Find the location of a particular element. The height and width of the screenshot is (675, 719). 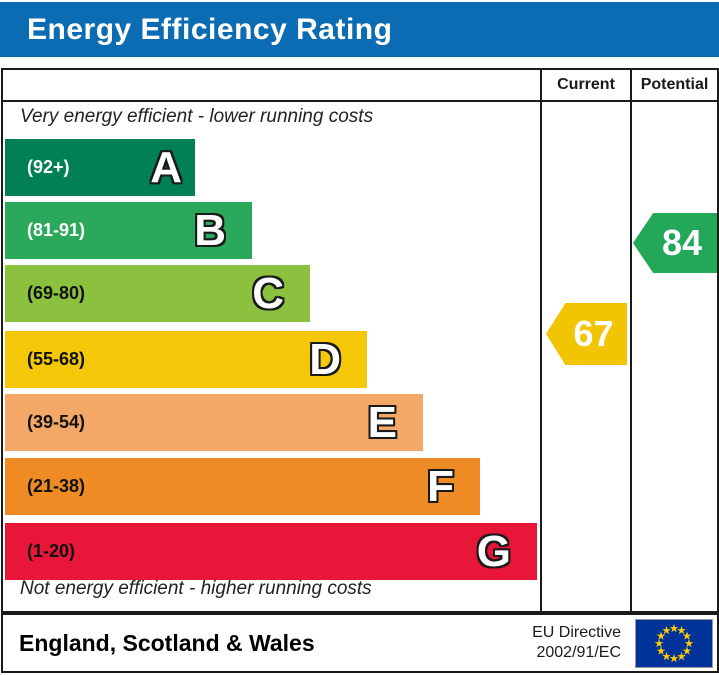

current-rating-arrow: 67 is located at coordinates (586, 334).